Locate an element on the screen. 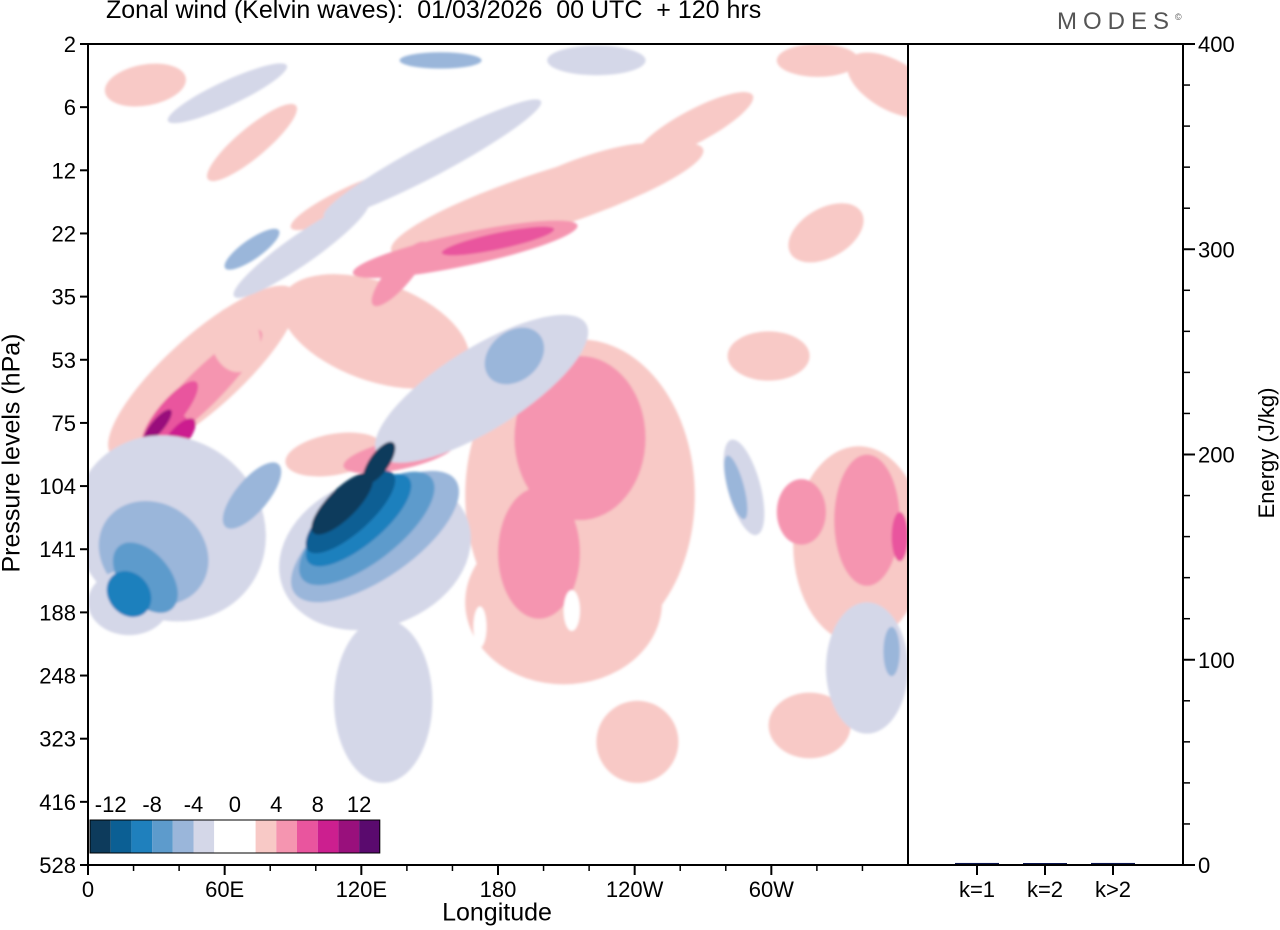  colorbar: -12 -8 -4 0 4 8 12 is located at coordinates (235, 823).